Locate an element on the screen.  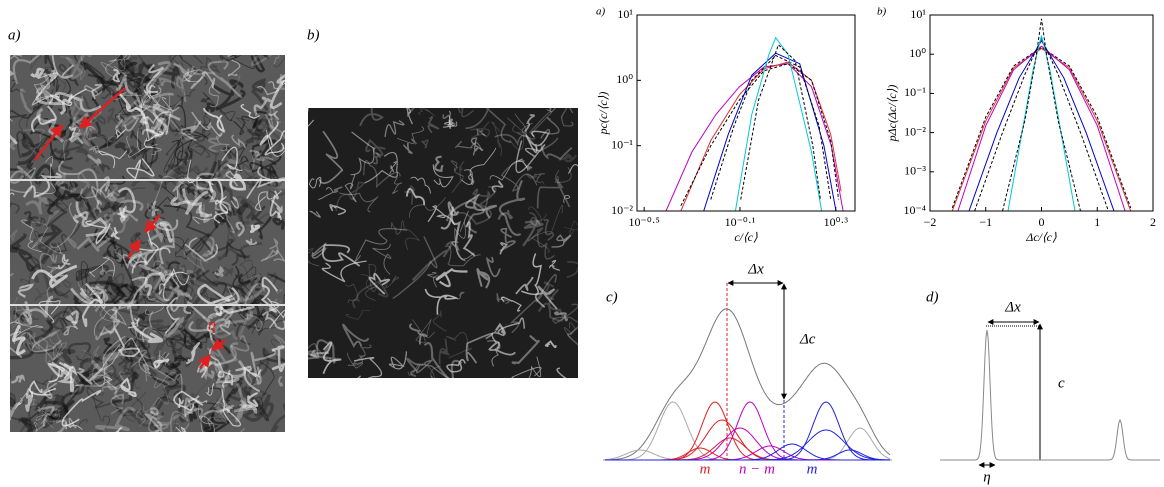
series-group is located at coordinates (1041, 114).